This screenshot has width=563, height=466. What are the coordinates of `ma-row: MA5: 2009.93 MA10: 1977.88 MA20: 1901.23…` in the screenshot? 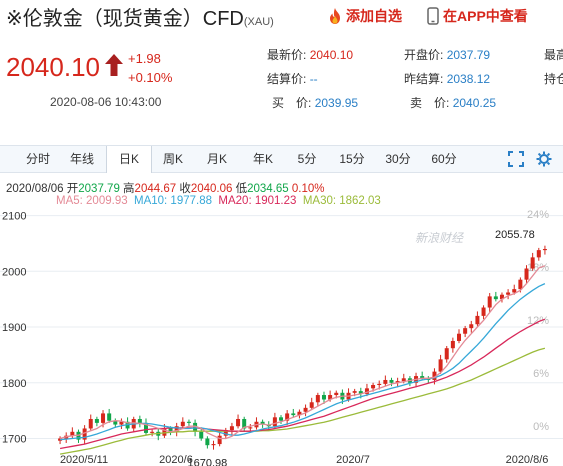 It's located at (218, 201).